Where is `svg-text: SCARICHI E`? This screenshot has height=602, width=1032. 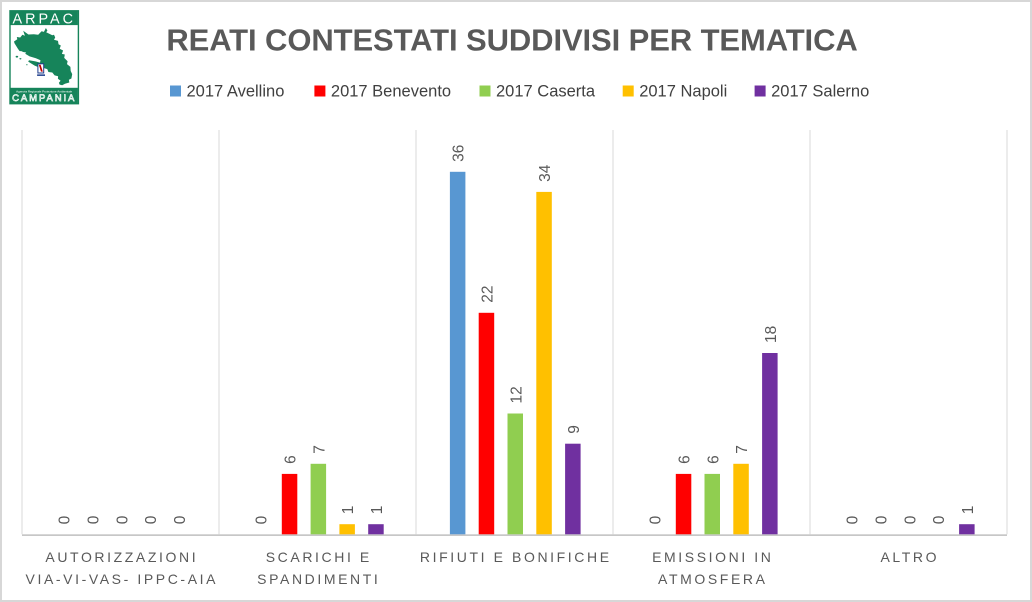
svg-text: SCARICHI E is located at coordinates (319, 557).